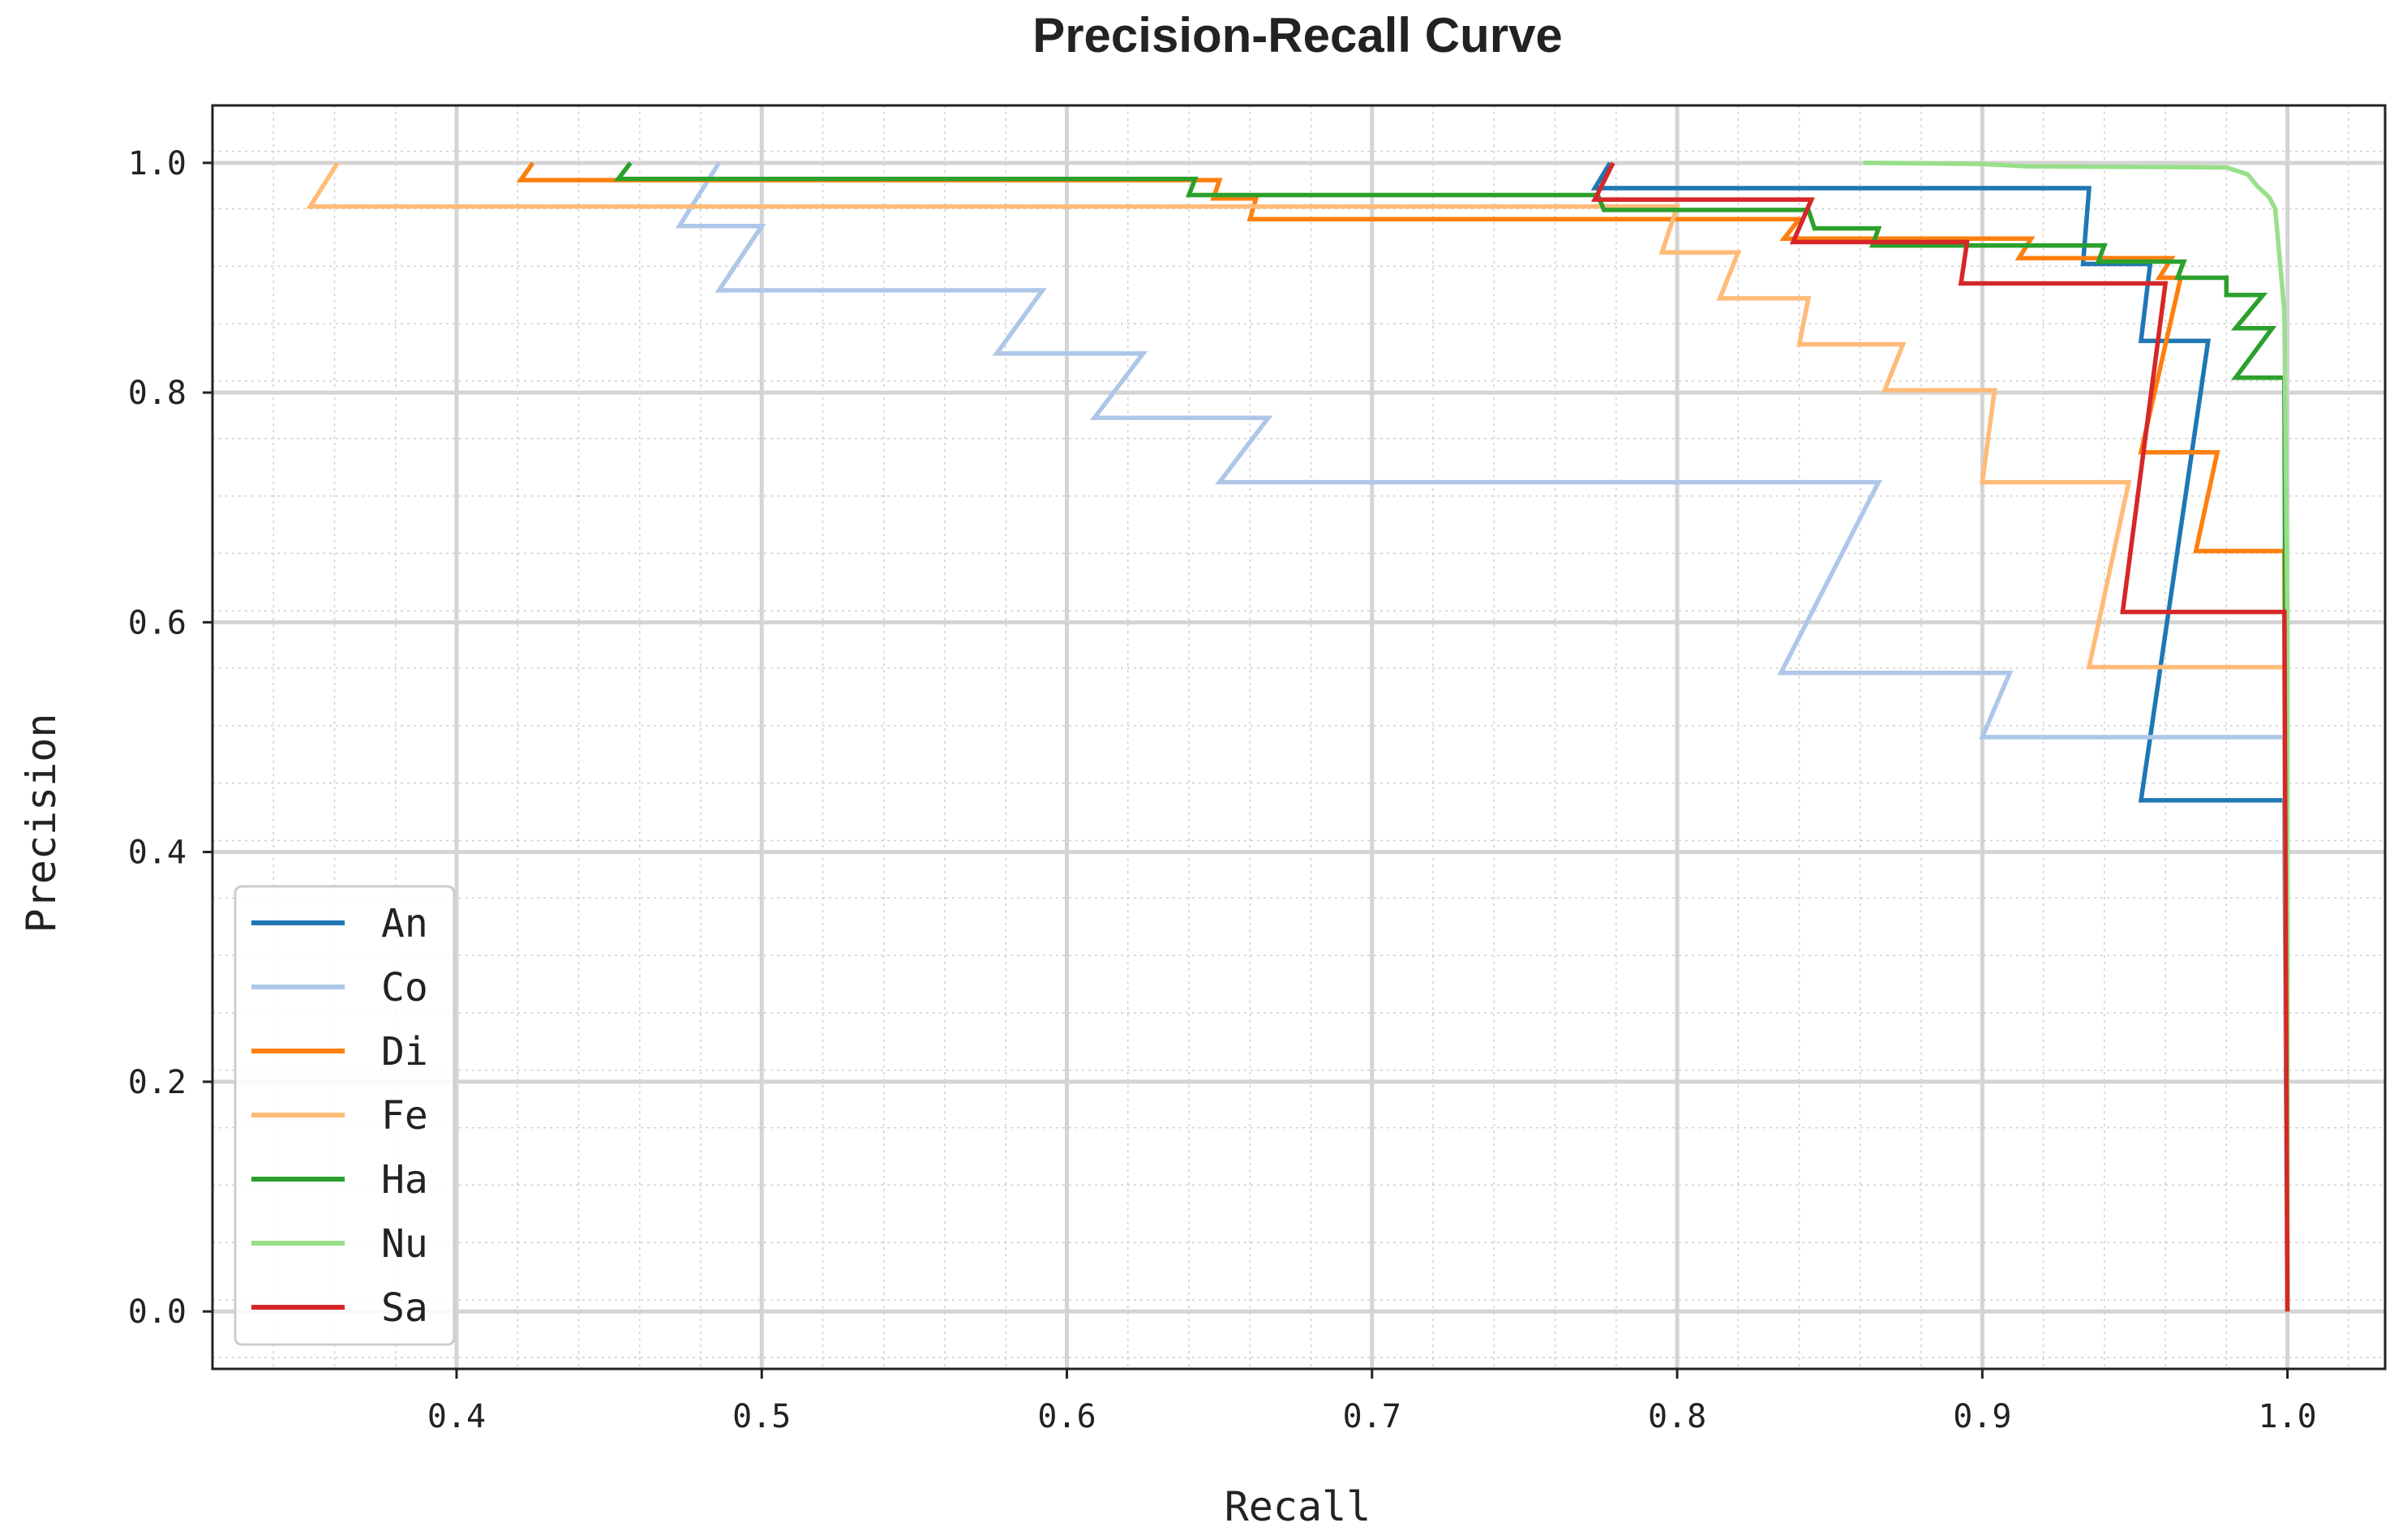 Image resolution: width=2407 pixels, height=1540 pixels. Describe the element at coordinates (1982, 1416) in the screenshot. I see `x-tick-label: 0.9` at that location.